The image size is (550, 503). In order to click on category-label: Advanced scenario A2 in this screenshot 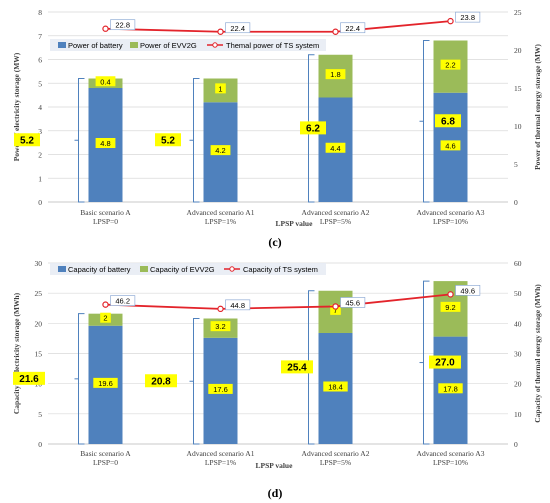, I will do `click(336, 453)`.